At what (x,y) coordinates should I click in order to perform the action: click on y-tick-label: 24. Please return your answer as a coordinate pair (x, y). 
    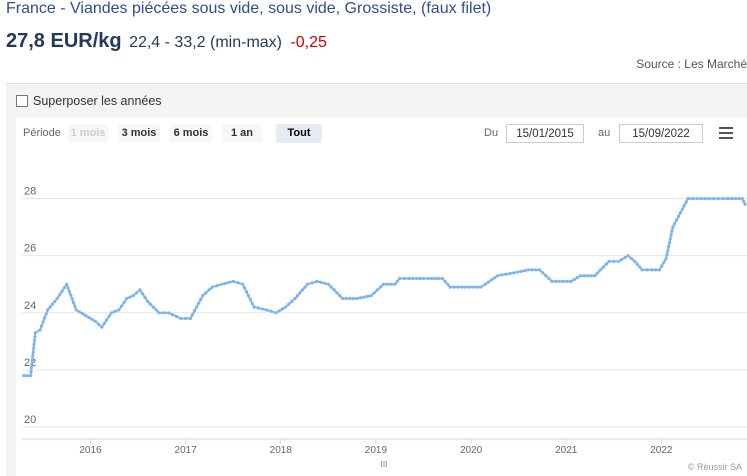
    Looking at the image, I should click on (30, 306).